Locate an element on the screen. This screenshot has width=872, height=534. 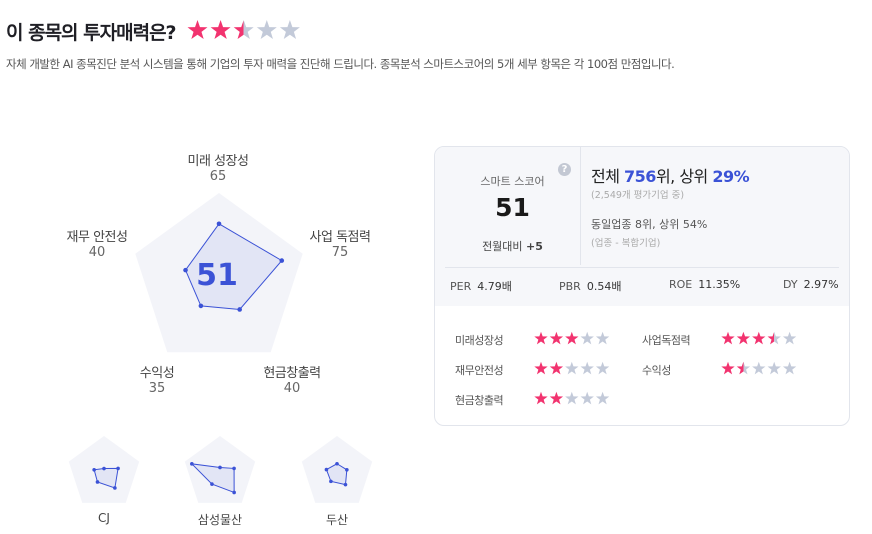
radar-score: 51 is located at coordinates (217, 275).